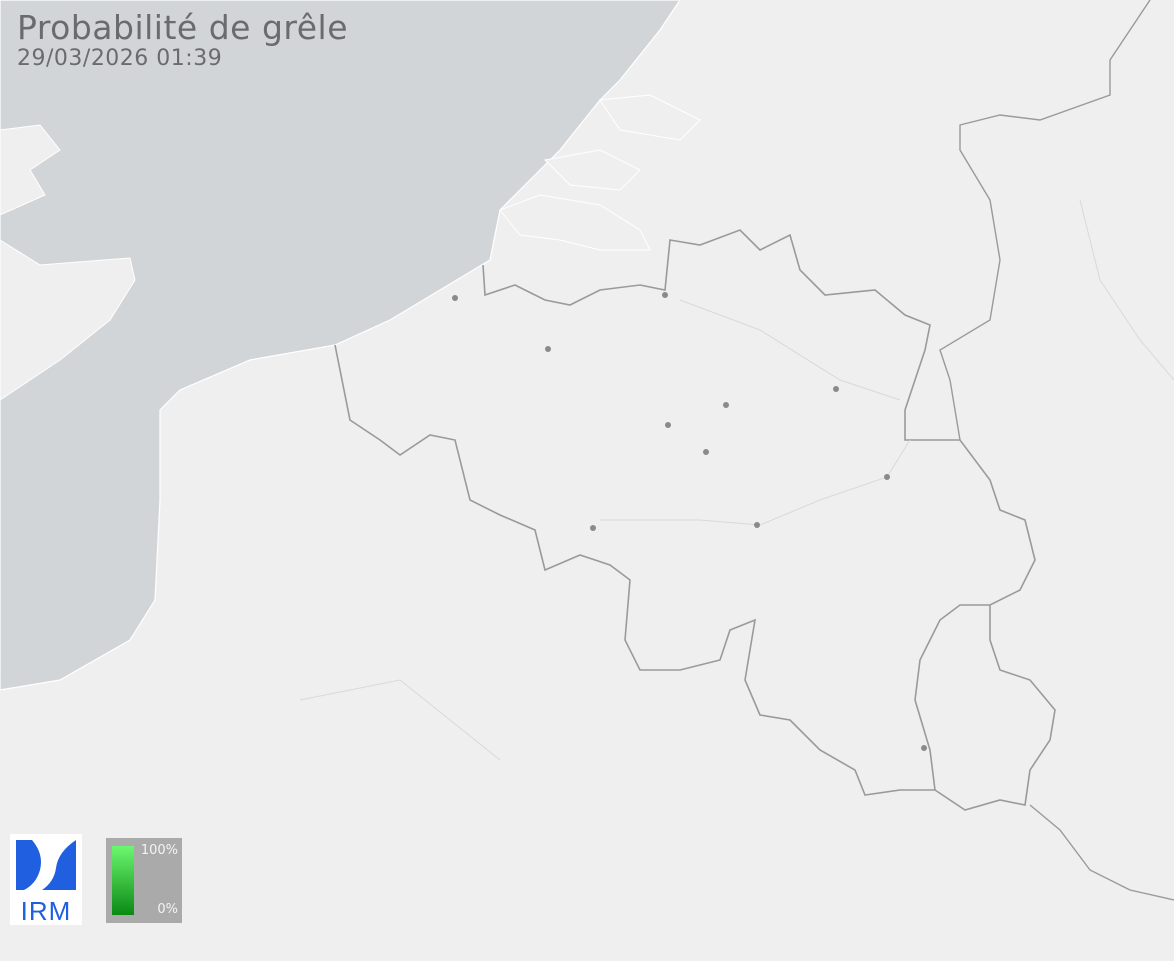  What do you see at coordinates (120, 58) in the screenshot?
I see `map-timestamp: 29/03/2026 01:39` at bounding box center [120, 58].